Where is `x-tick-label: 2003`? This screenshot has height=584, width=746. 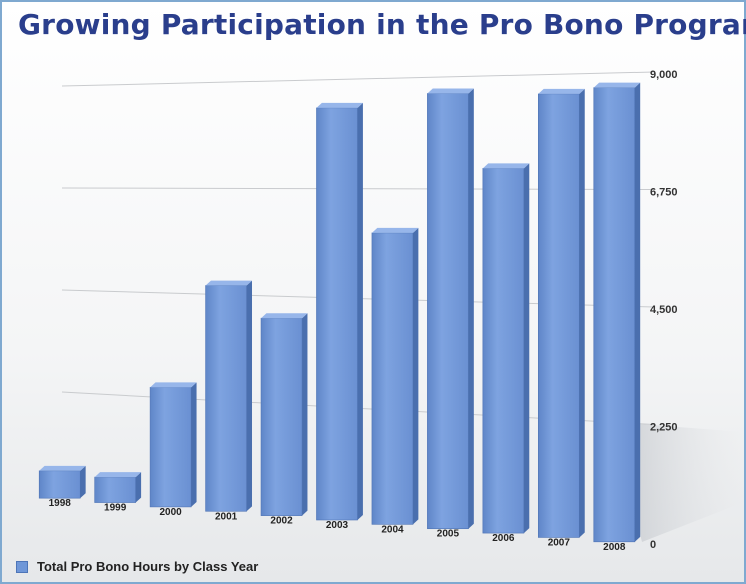 x-tick-label: 2003 is located at coordinates (337, 525).